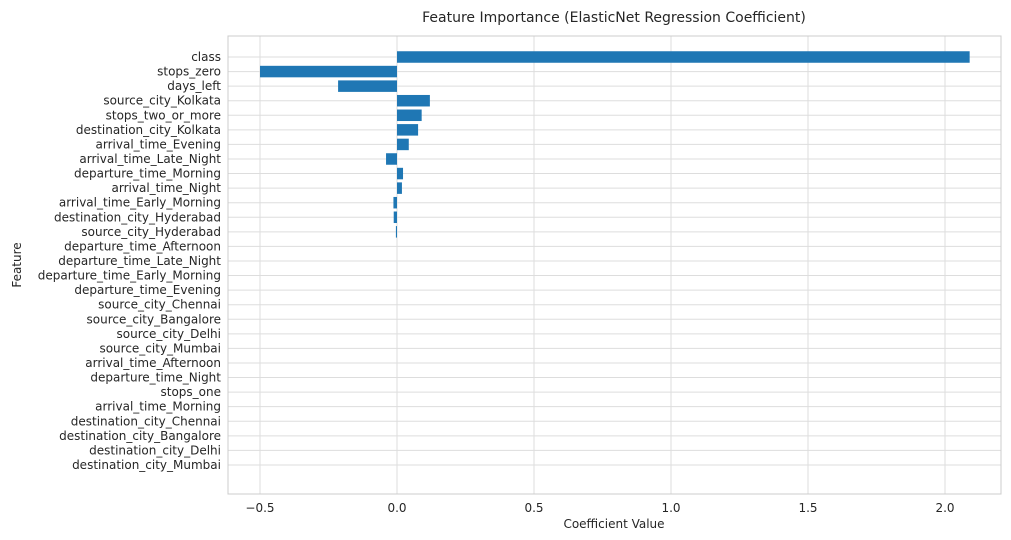  Describe the element at coordinates (413, 100) in the screenshot. I see `bar-source-city-kolkata` at that location.